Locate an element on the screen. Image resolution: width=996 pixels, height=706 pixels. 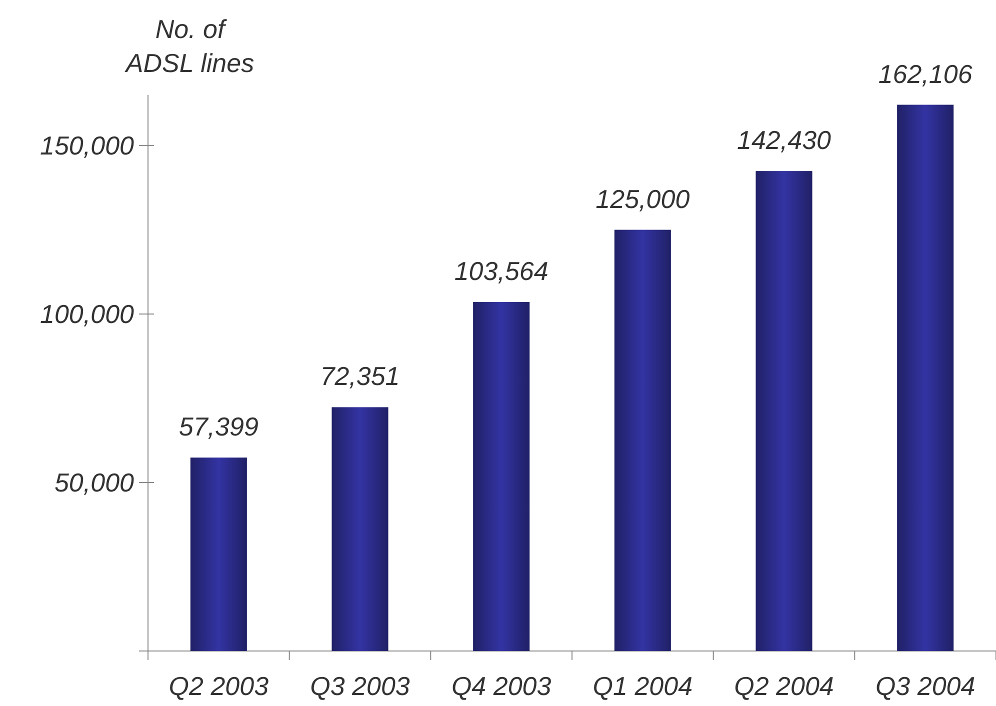
data-label: 57,399 is located at coordinates (218, 427).